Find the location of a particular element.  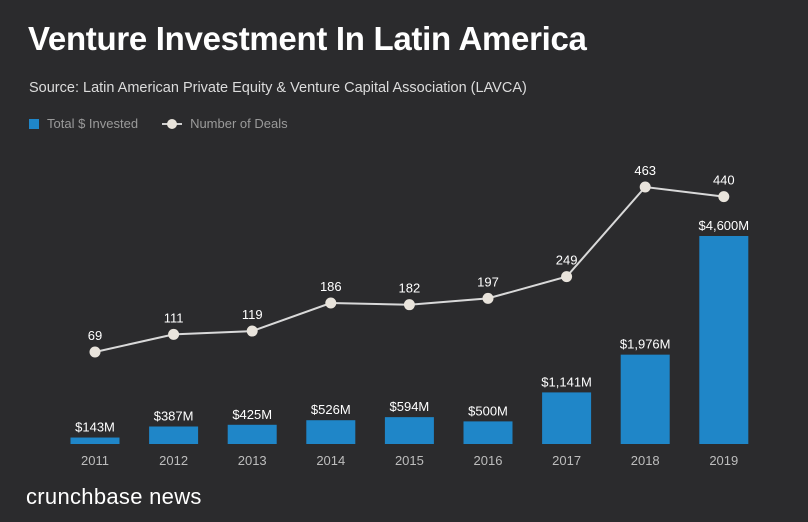

bar-2016 is located at coordinates (488, 432).